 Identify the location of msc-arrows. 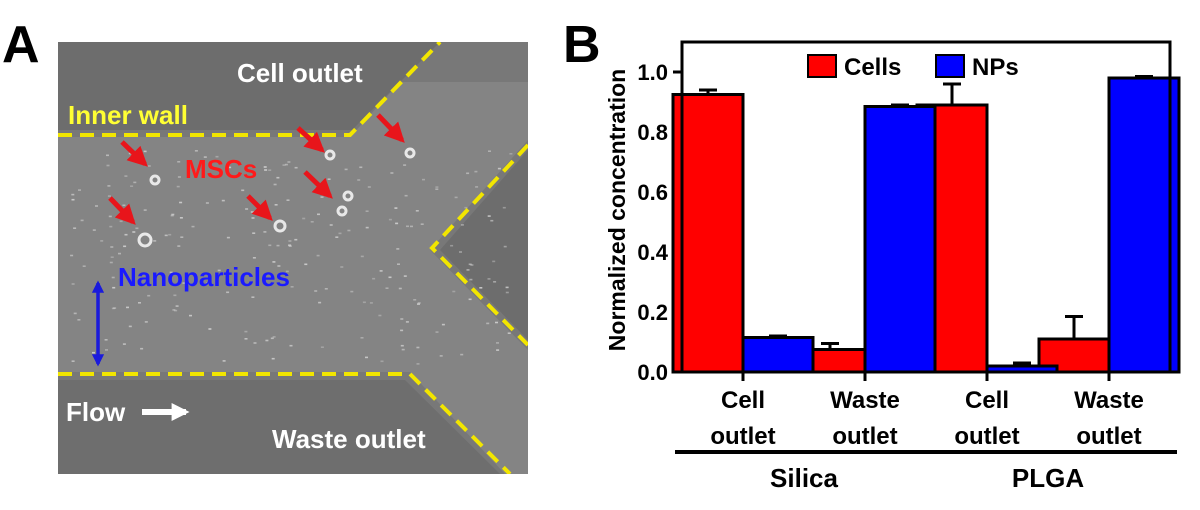
(256, 169).